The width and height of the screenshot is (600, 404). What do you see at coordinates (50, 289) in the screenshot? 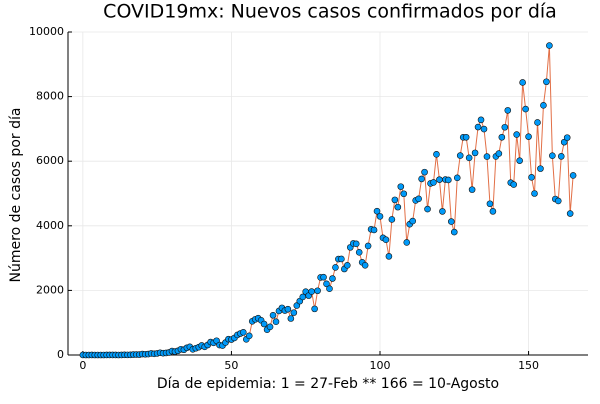
I see `y-tick-label: 2000` at bounding box center [50, 289].